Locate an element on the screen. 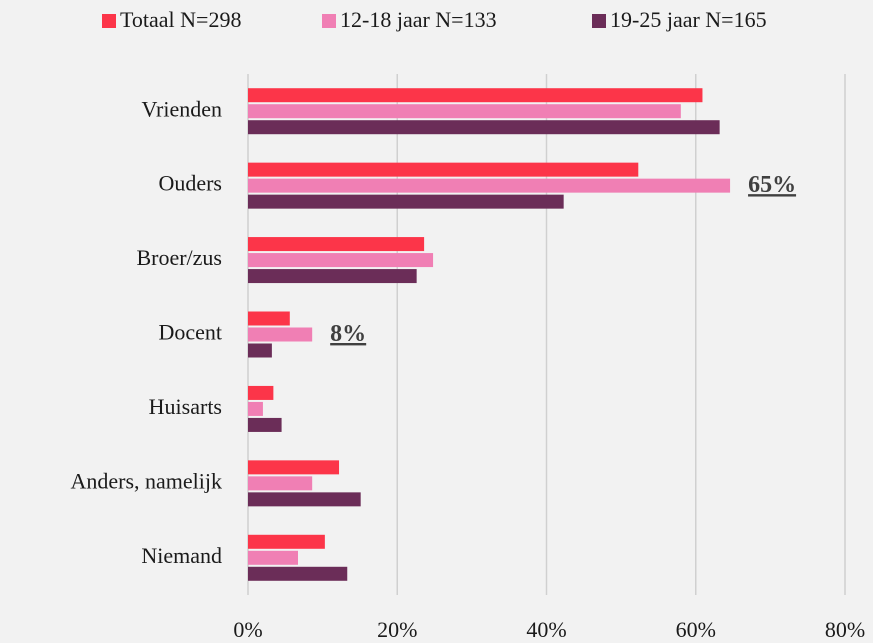  value-label: 8% is located at coordinates (348, 334).